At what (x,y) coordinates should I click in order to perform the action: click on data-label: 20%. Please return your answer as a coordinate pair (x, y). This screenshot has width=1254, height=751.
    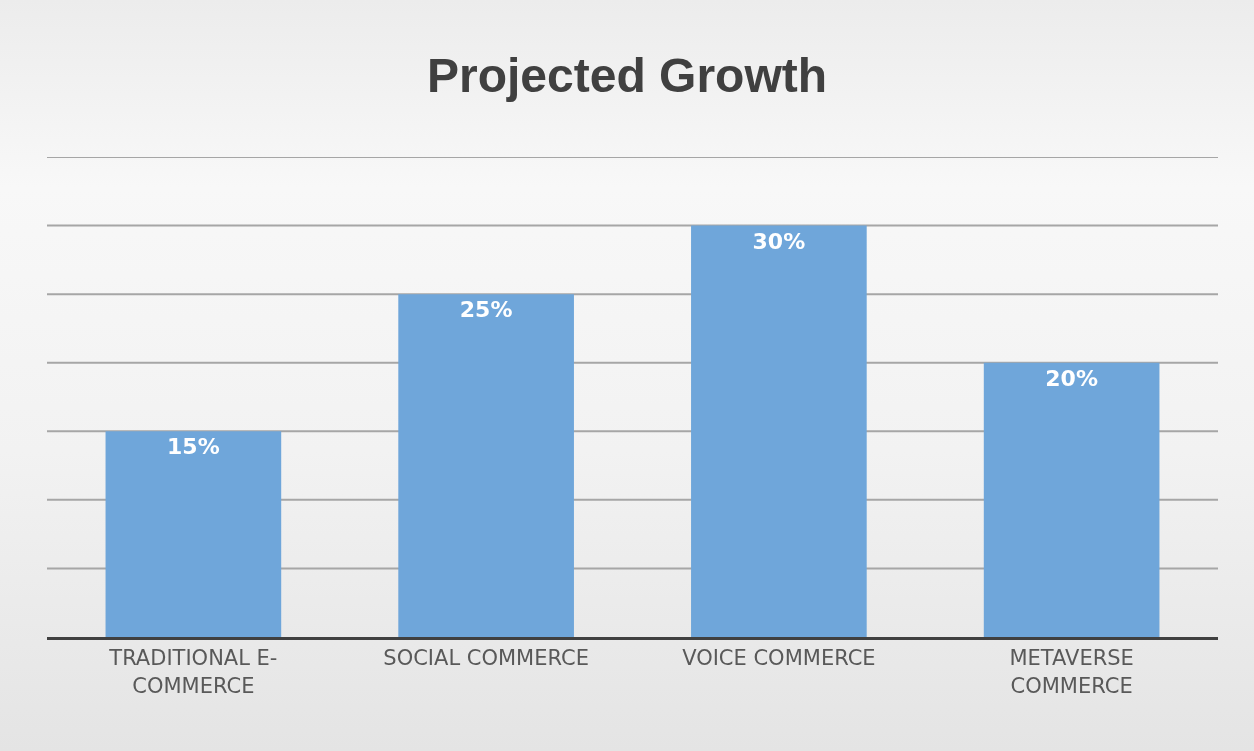
    Looking at the image, I should click on (1071, 378).